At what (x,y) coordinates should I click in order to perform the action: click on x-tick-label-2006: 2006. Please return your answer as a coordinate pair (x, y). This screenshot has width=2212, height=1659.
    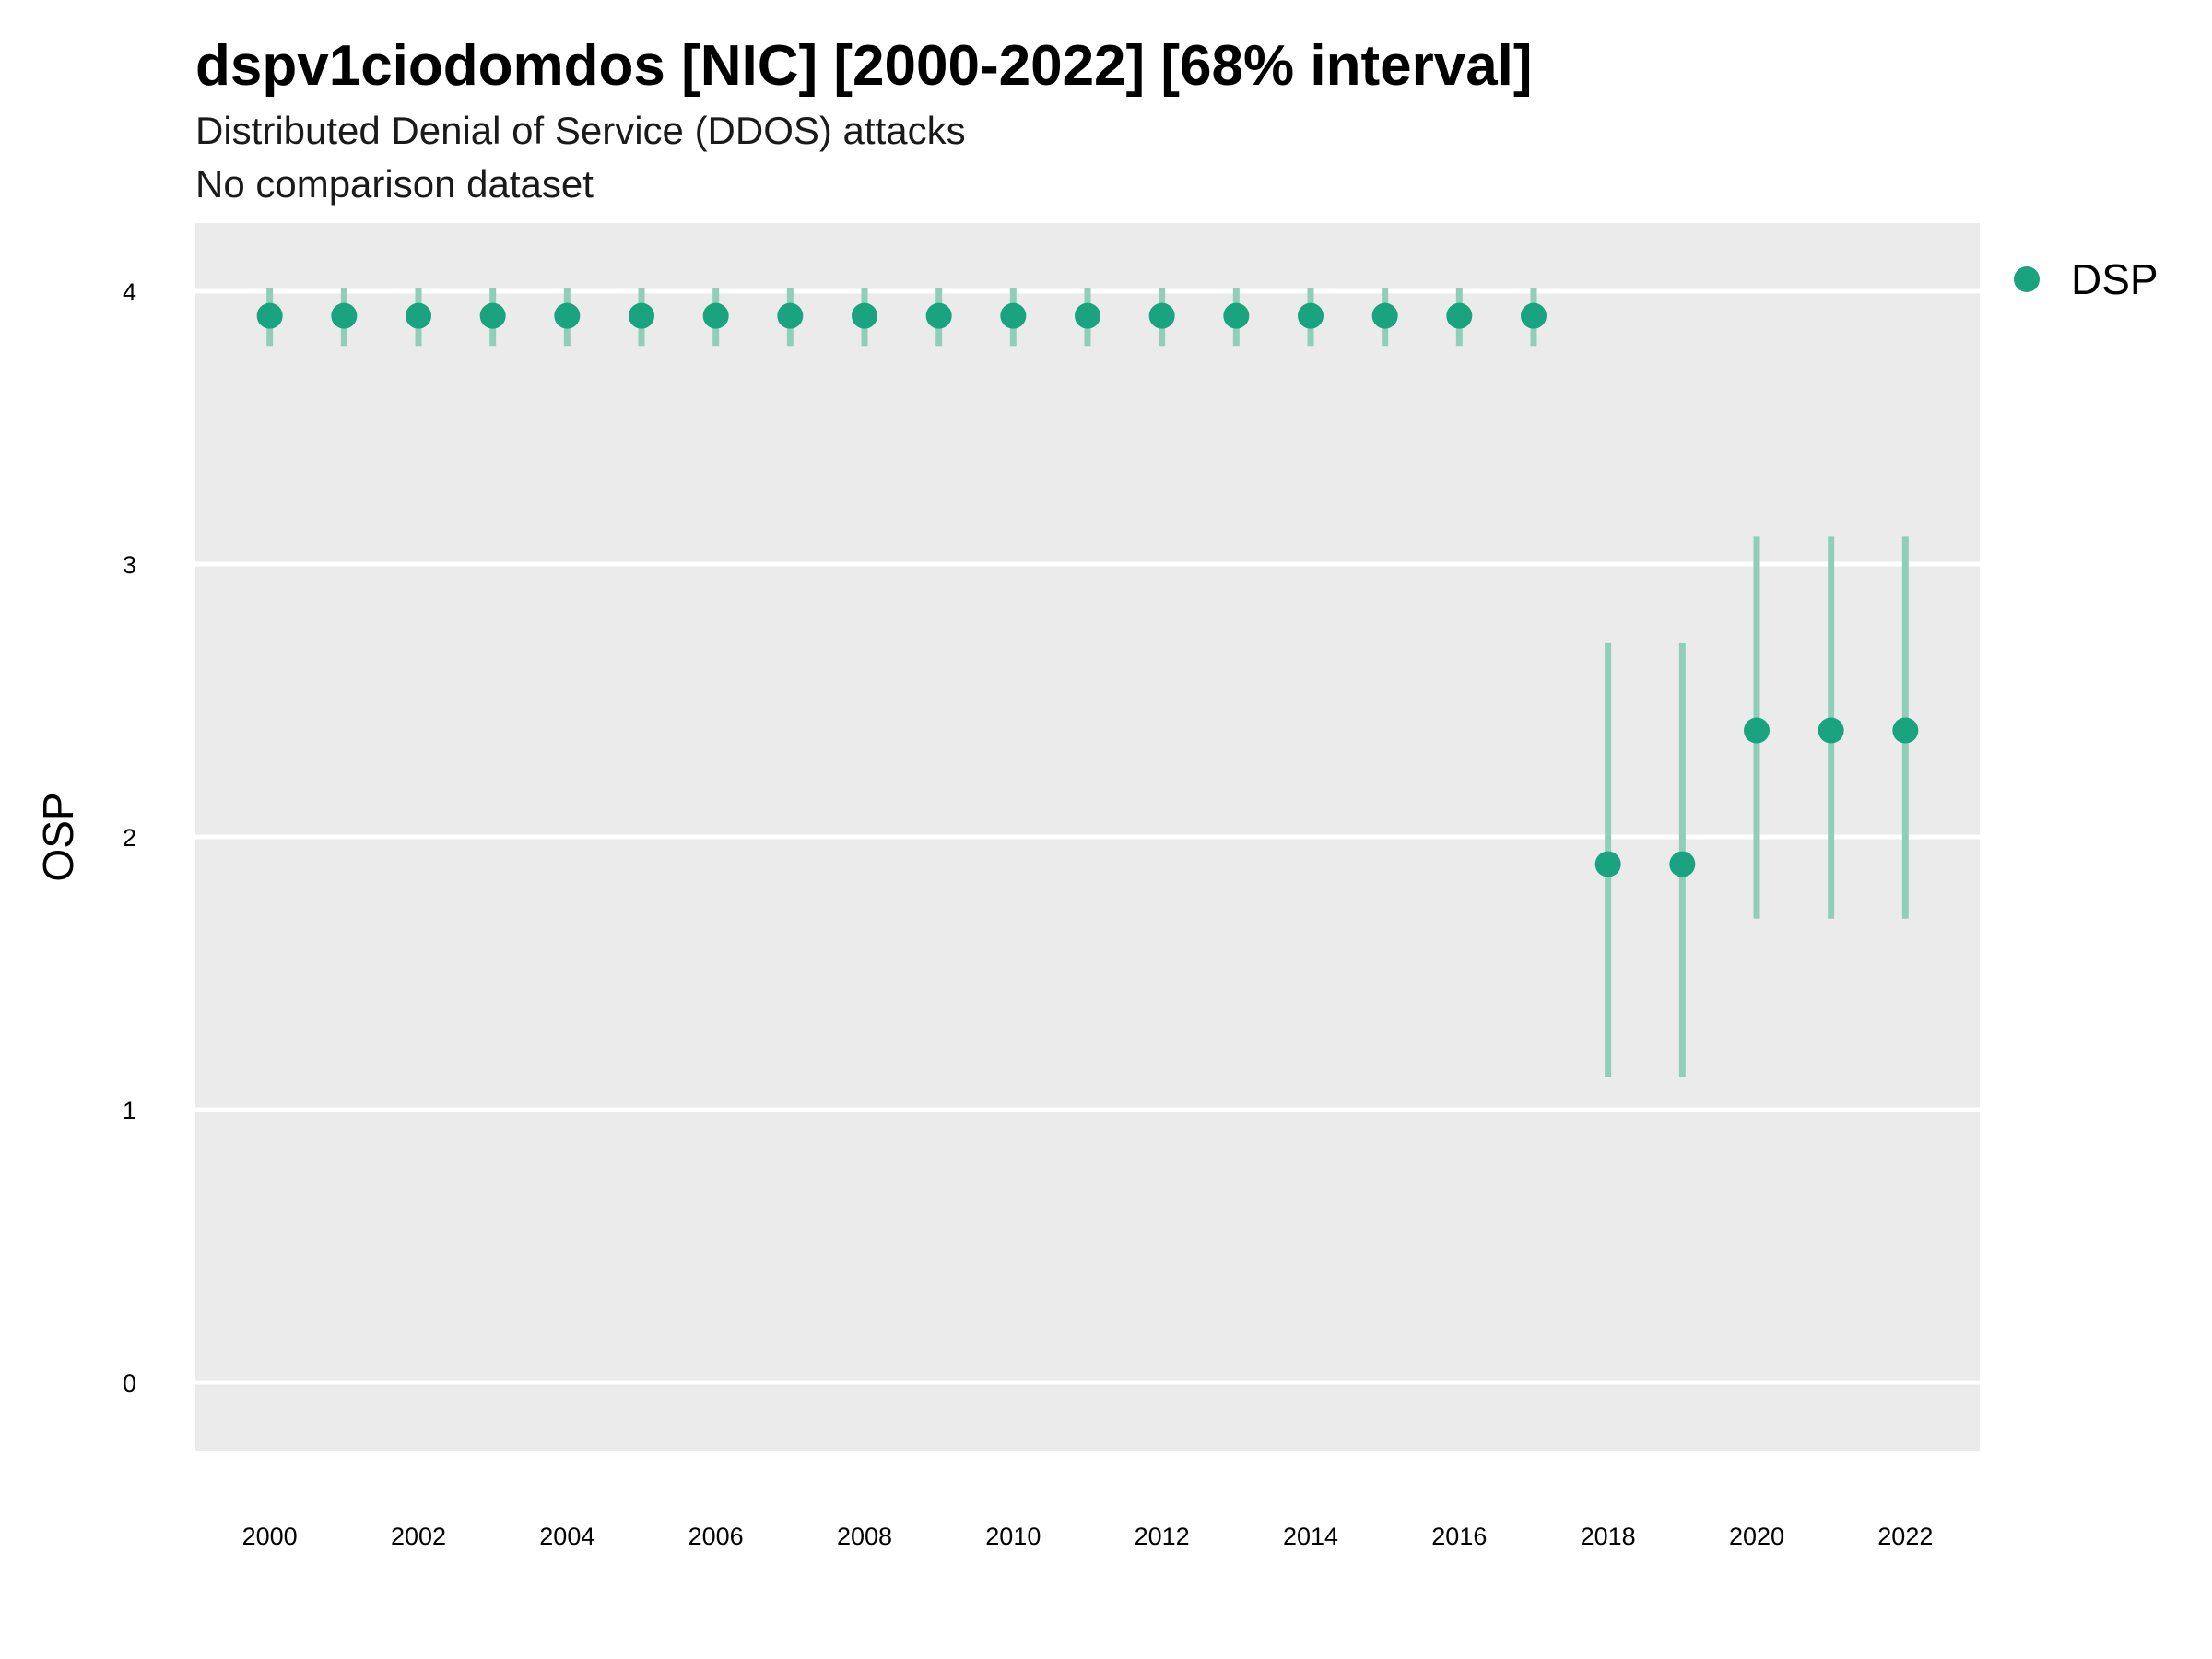
    Looking at the image, I should click on (716, 1536).